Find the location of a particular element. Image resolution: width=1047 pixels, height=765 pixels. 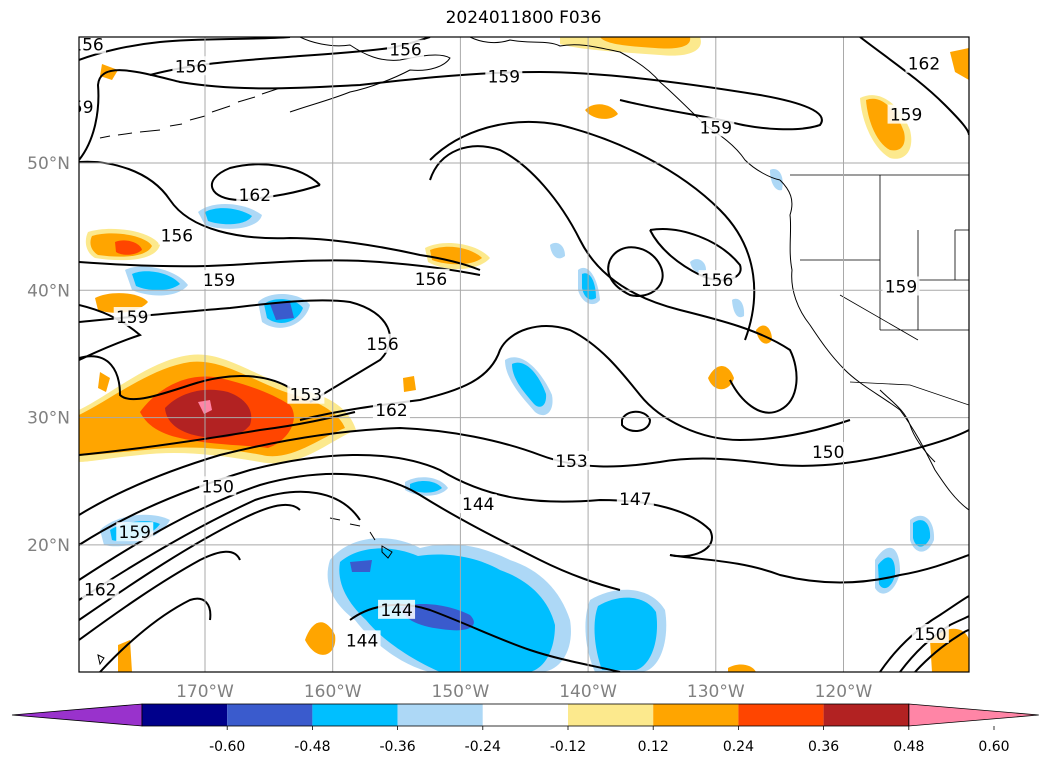

mexico-border is located at coordinates (909, 393).